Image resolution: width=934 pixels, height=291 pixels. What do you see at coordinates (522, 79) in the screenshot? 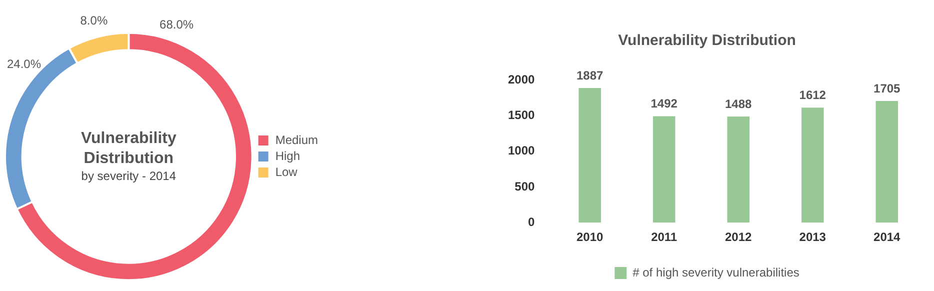
I see `y-tick-label: 2000` at bounding box center [522, 79].